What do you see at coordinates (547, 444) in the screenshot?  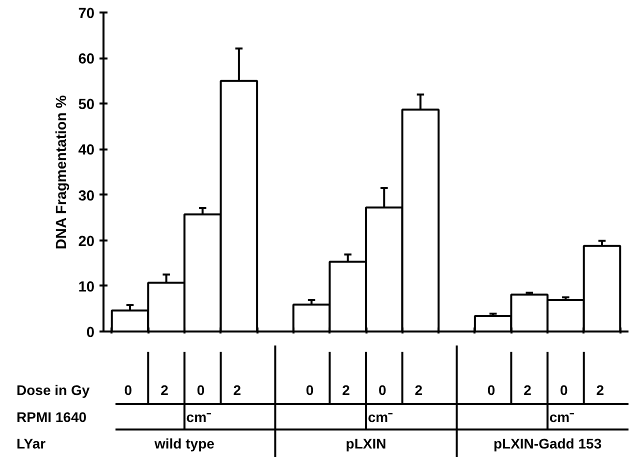 I see `text: pLXIN-Gadd 153` at bounding box center [547, 444].